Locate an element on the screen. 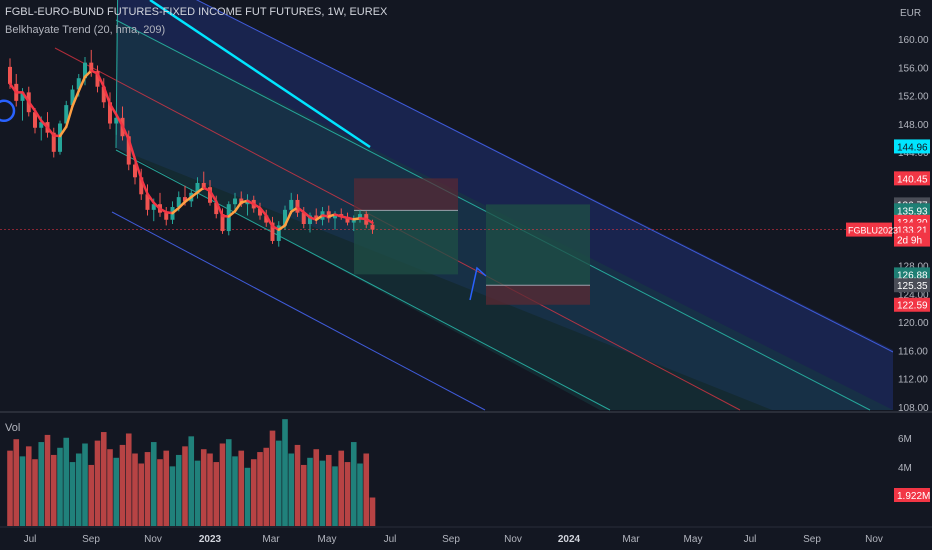 This screenshot has width=932, height=550. volume-legend: Vol is located at coordinates (13, 428).